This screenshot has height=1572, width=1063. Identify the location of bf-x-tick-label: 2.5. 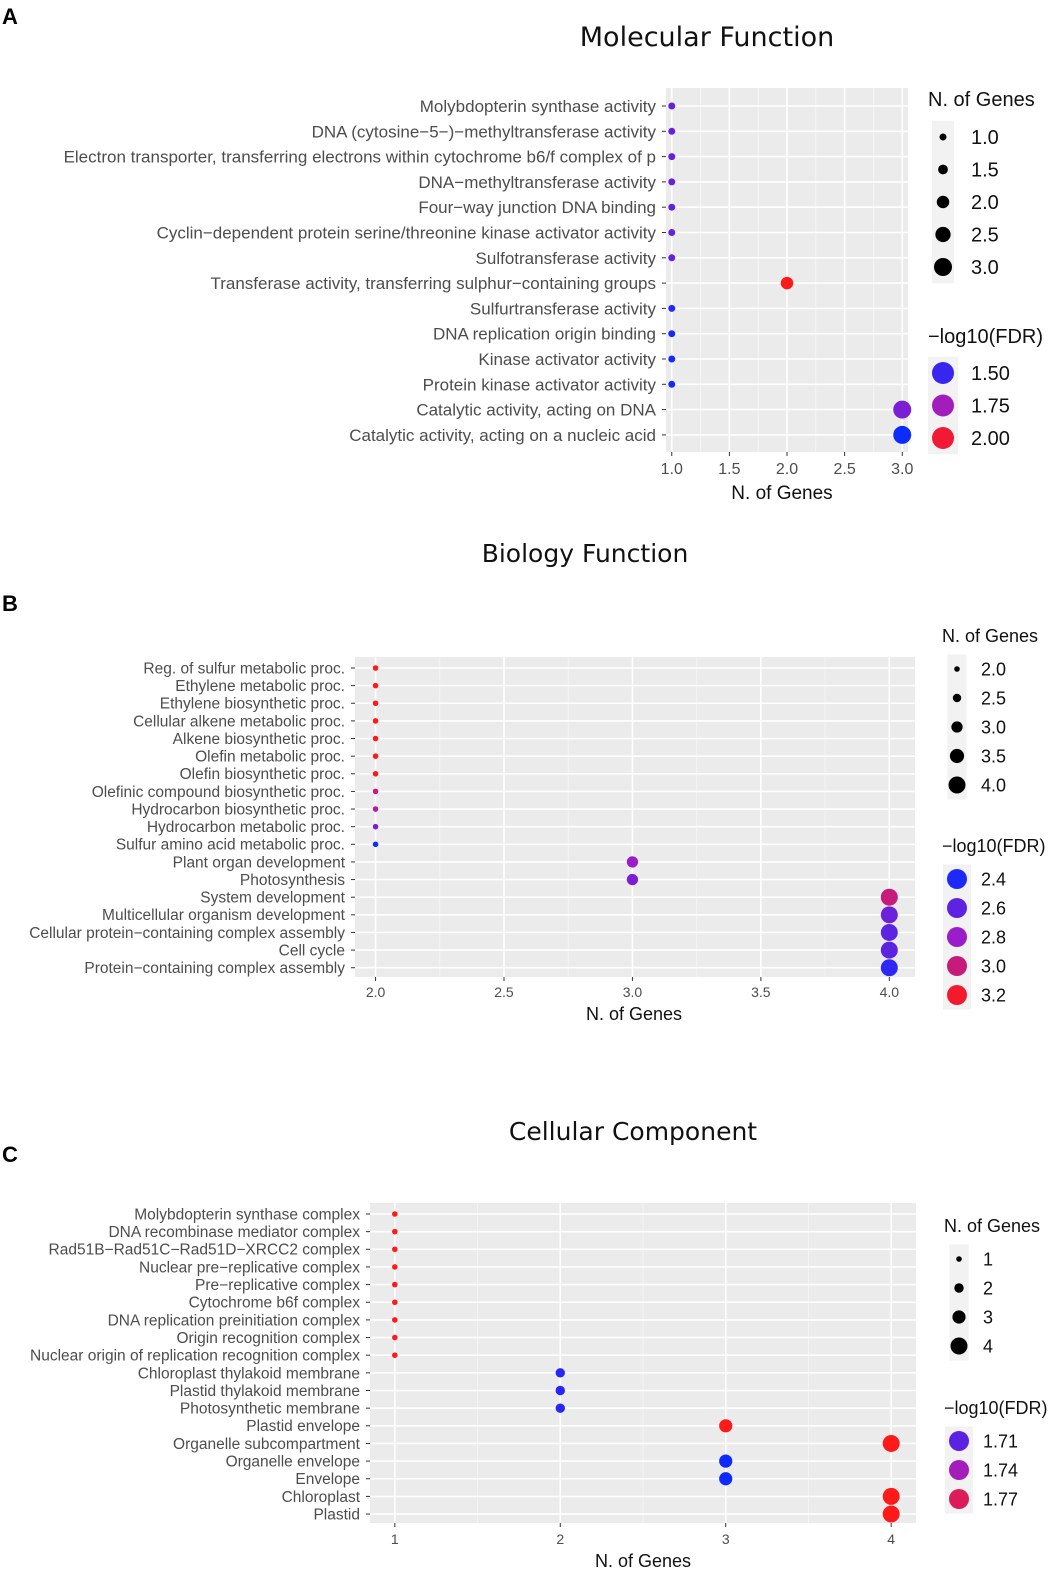
(504, 992).